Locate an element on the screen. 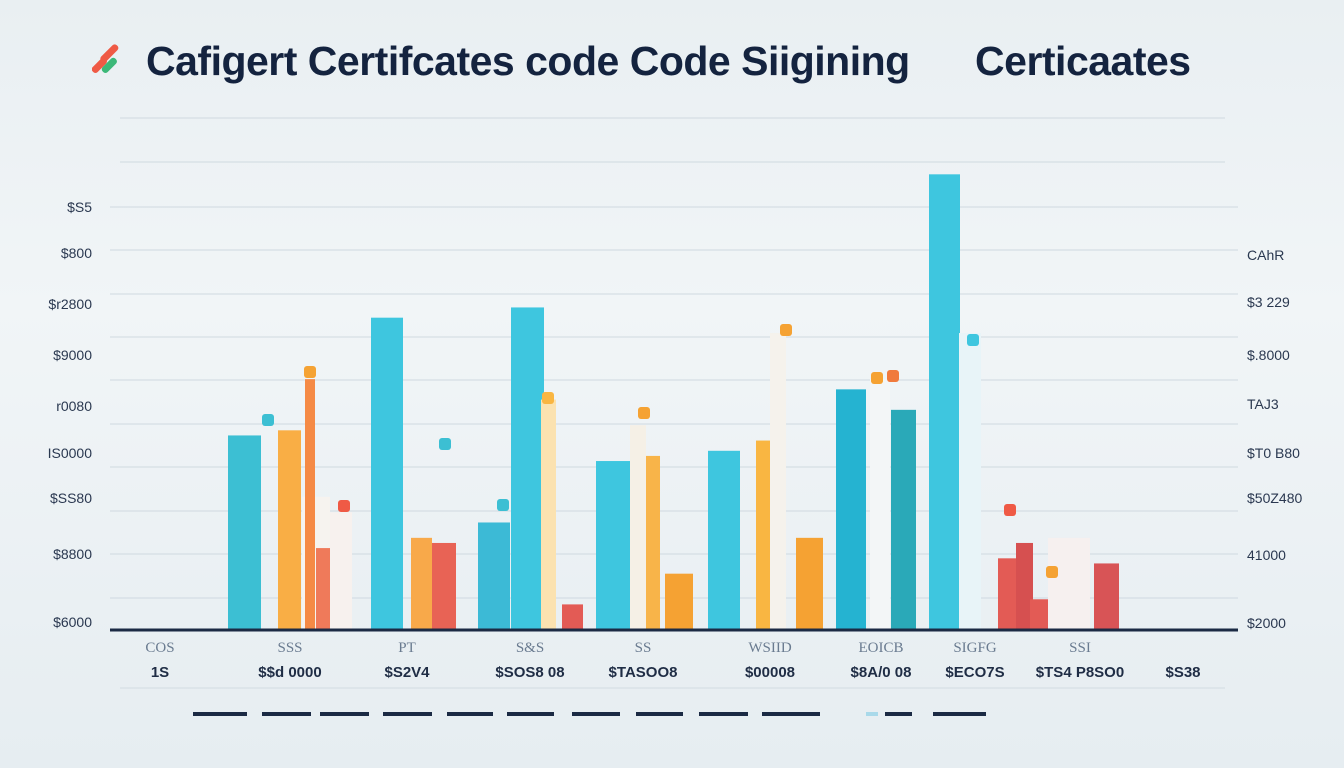 The height and width of the screenshot is (768, 1344). y-tick-label-right: $3 229 is located at coordinates (1268, 302).